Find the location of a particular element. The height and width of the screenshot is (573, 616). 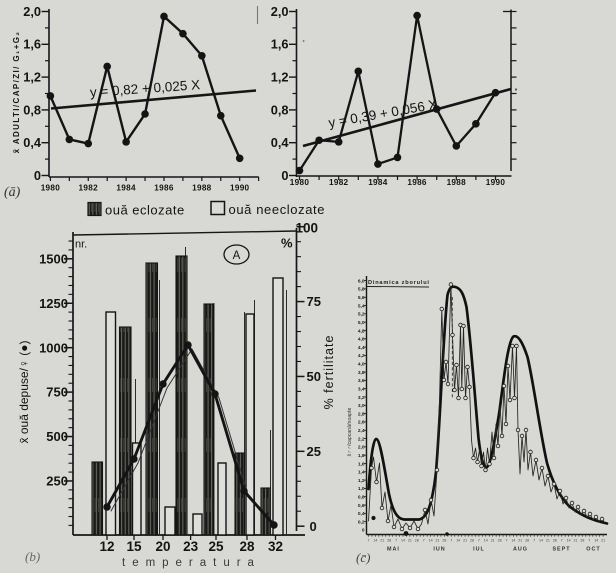

svg-text: 4,0 is located at coordinates (361, 365).